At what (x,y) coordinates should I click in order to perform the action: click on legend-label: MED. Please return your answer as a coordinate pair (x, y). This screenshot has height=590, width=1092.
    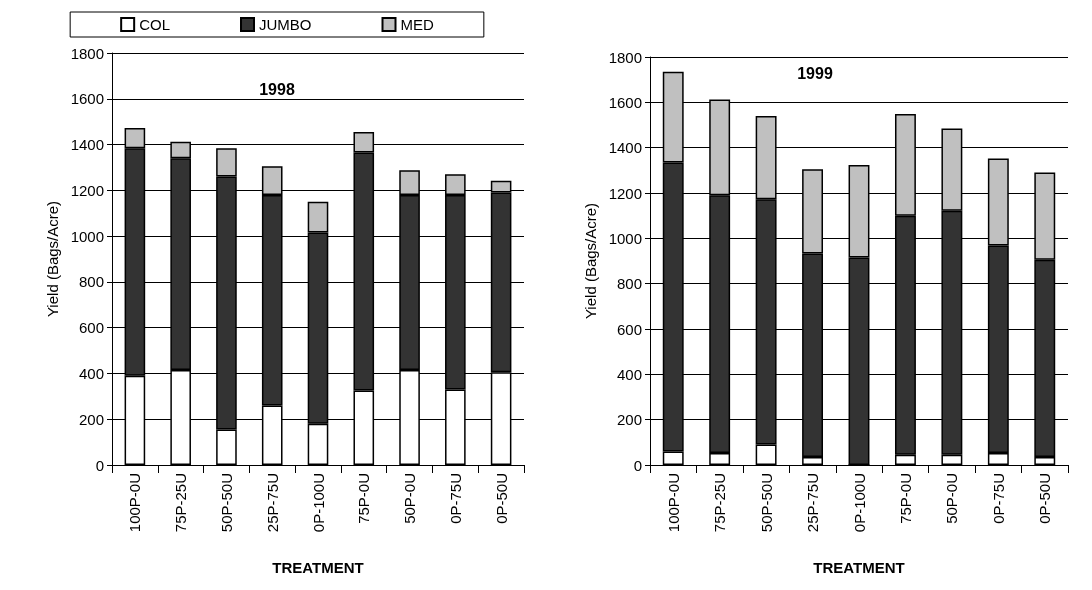
    Looking at the image, I should click on (417, 24).